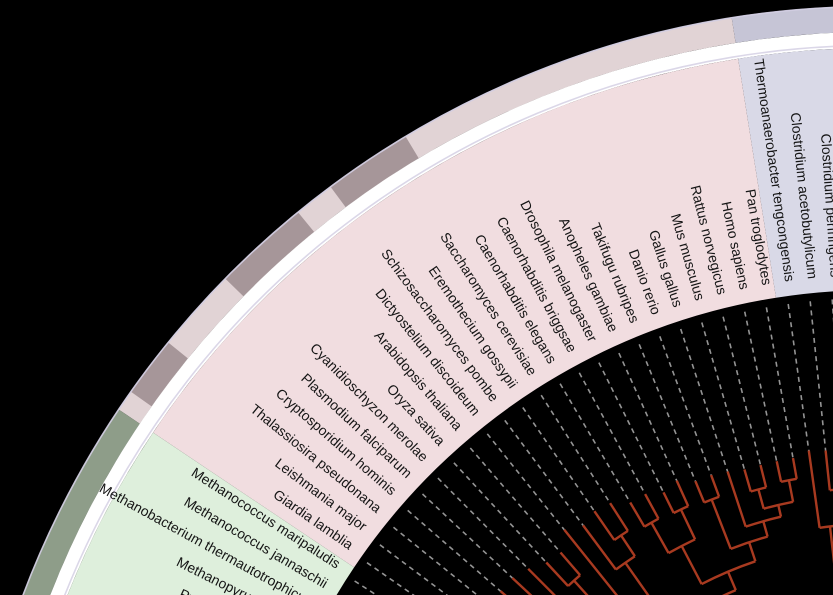  What do you see at coordinates (785, 173) in the screenshot?
I see `domain-wedge-bacteria` at bounding box center [785, 173].